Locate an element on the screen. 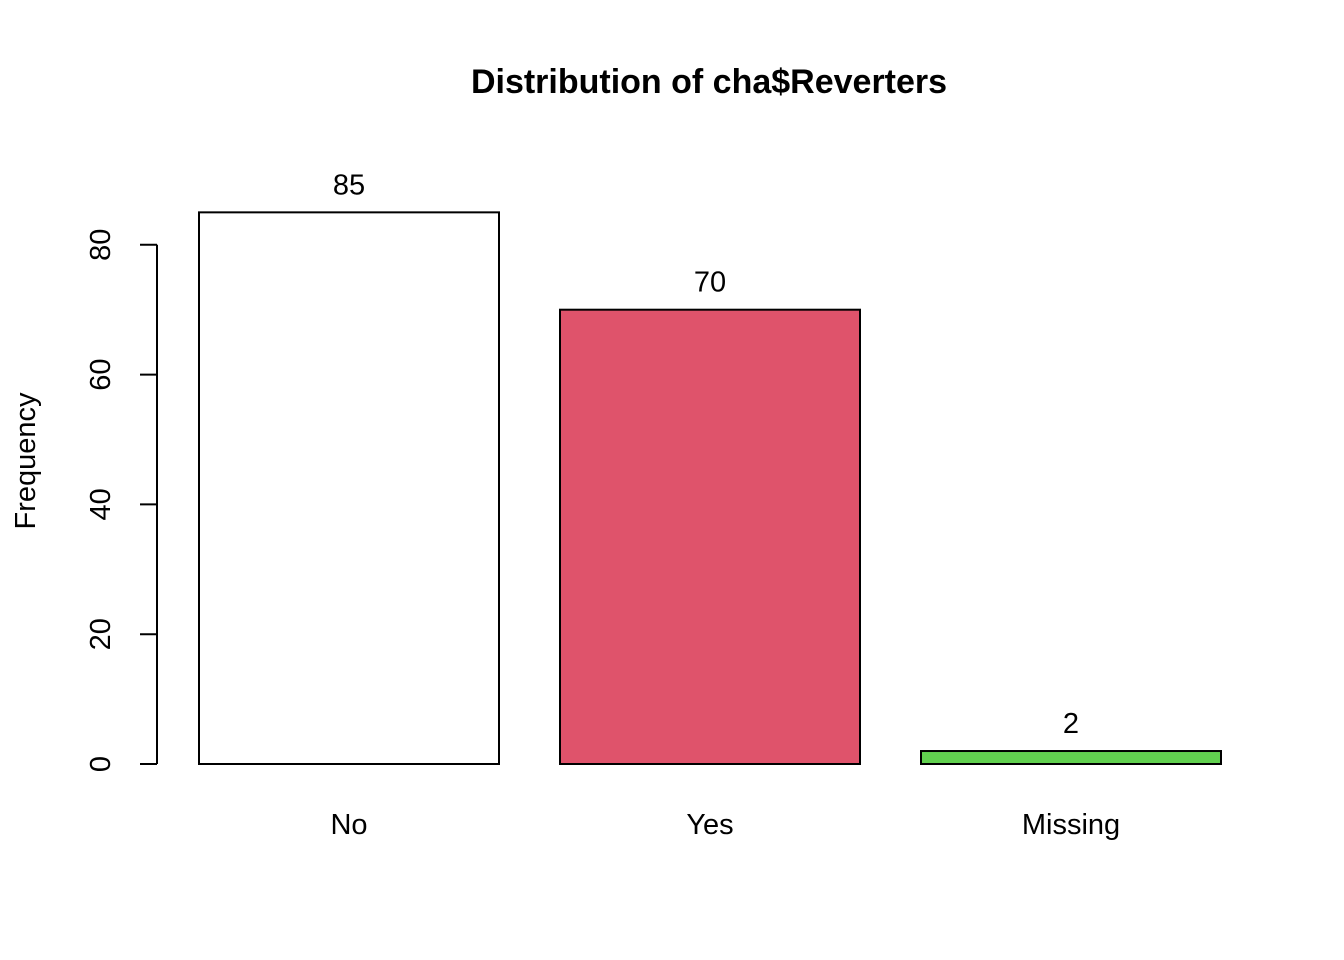 Image resolution: width=1344 pixels, height=960 pixels. y-tick-label: 80 is located at coordinates (101, 245).